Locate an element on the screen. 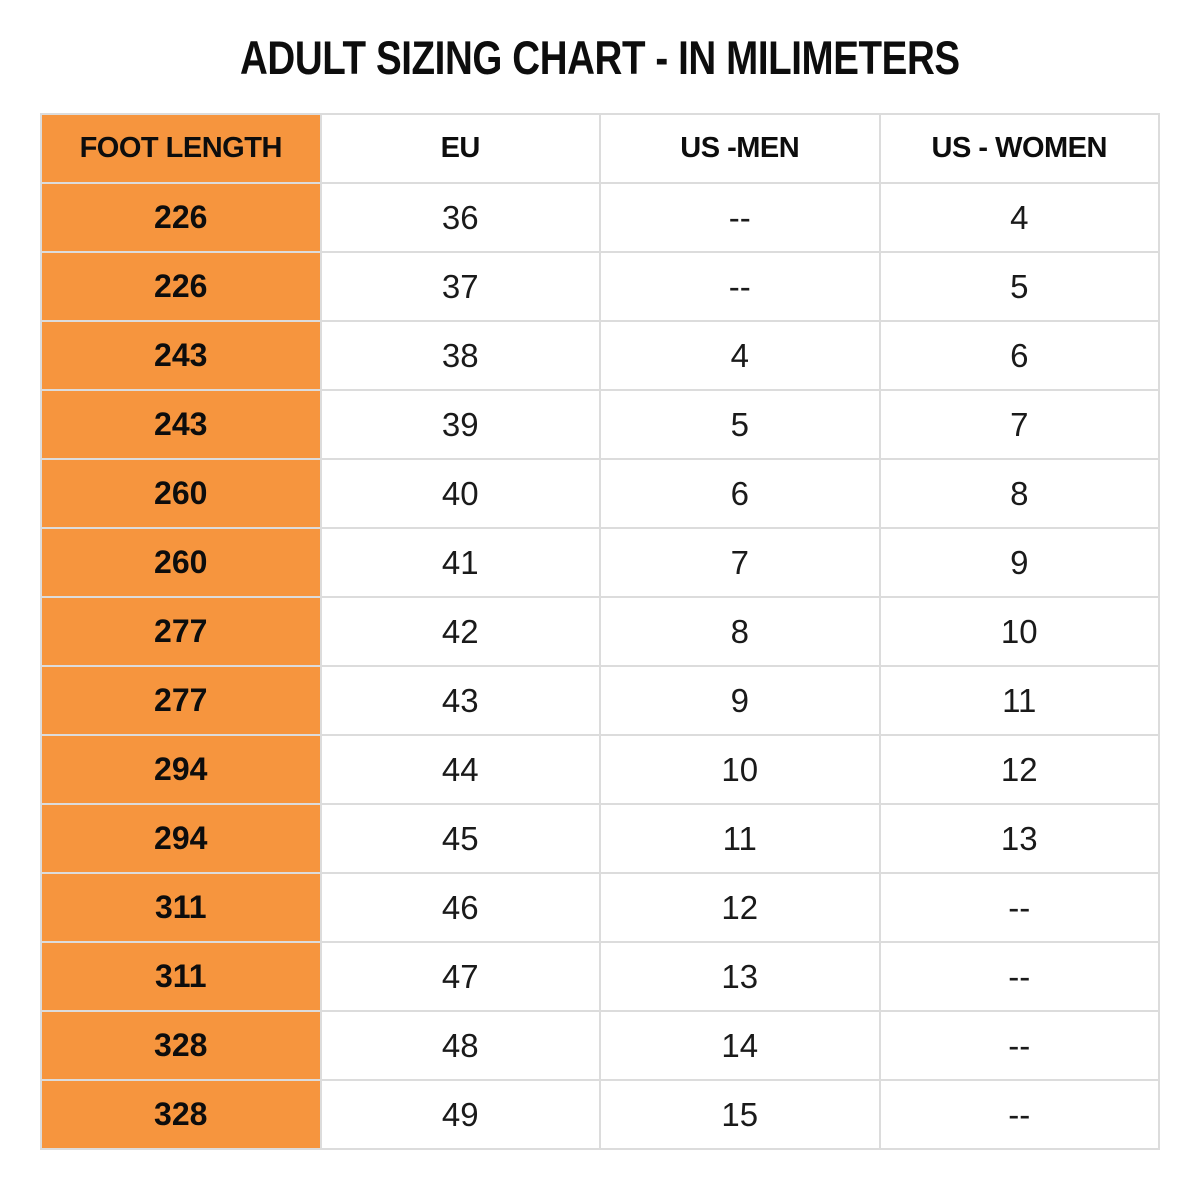  table-row: 226 37 -- 5 is located at coordinates (600, 286).